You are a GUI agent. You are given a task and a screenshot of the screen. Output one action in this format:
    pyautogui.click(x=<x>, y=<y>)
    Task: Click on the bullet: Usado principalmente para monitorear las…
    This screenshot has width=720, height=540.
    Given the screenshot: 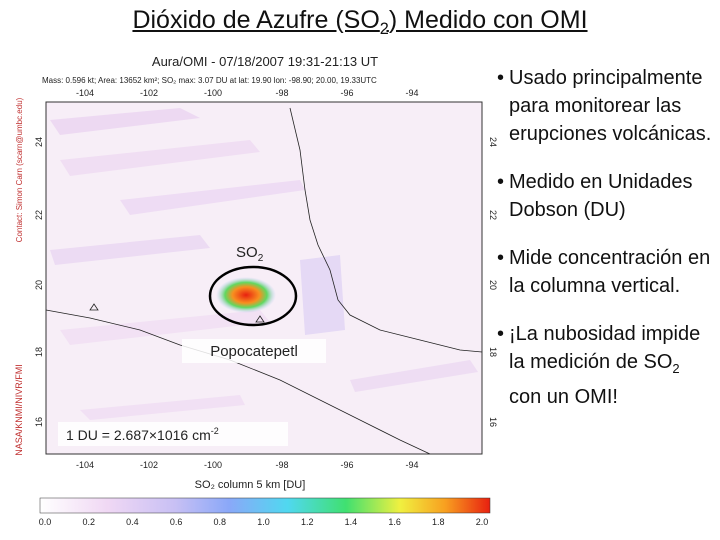 What is the action you would take?
    pyautogui.click(x=606, y=106)
    